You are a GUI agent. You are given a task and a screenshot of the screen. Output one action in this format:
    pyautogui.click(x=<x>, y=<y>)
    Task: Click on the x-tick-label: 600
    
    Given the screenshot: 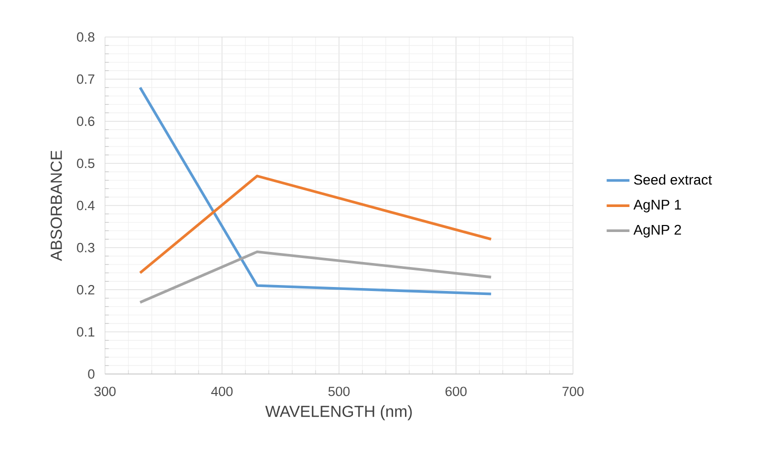 What is the action you would take?
    pyautogui.click(x=456, y=391)
    